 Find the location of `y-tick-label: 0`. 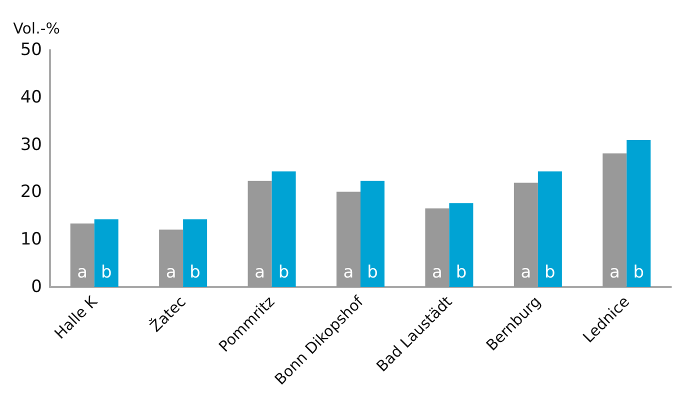

y-tick-label: 0 is located at coordinates (36, 287).